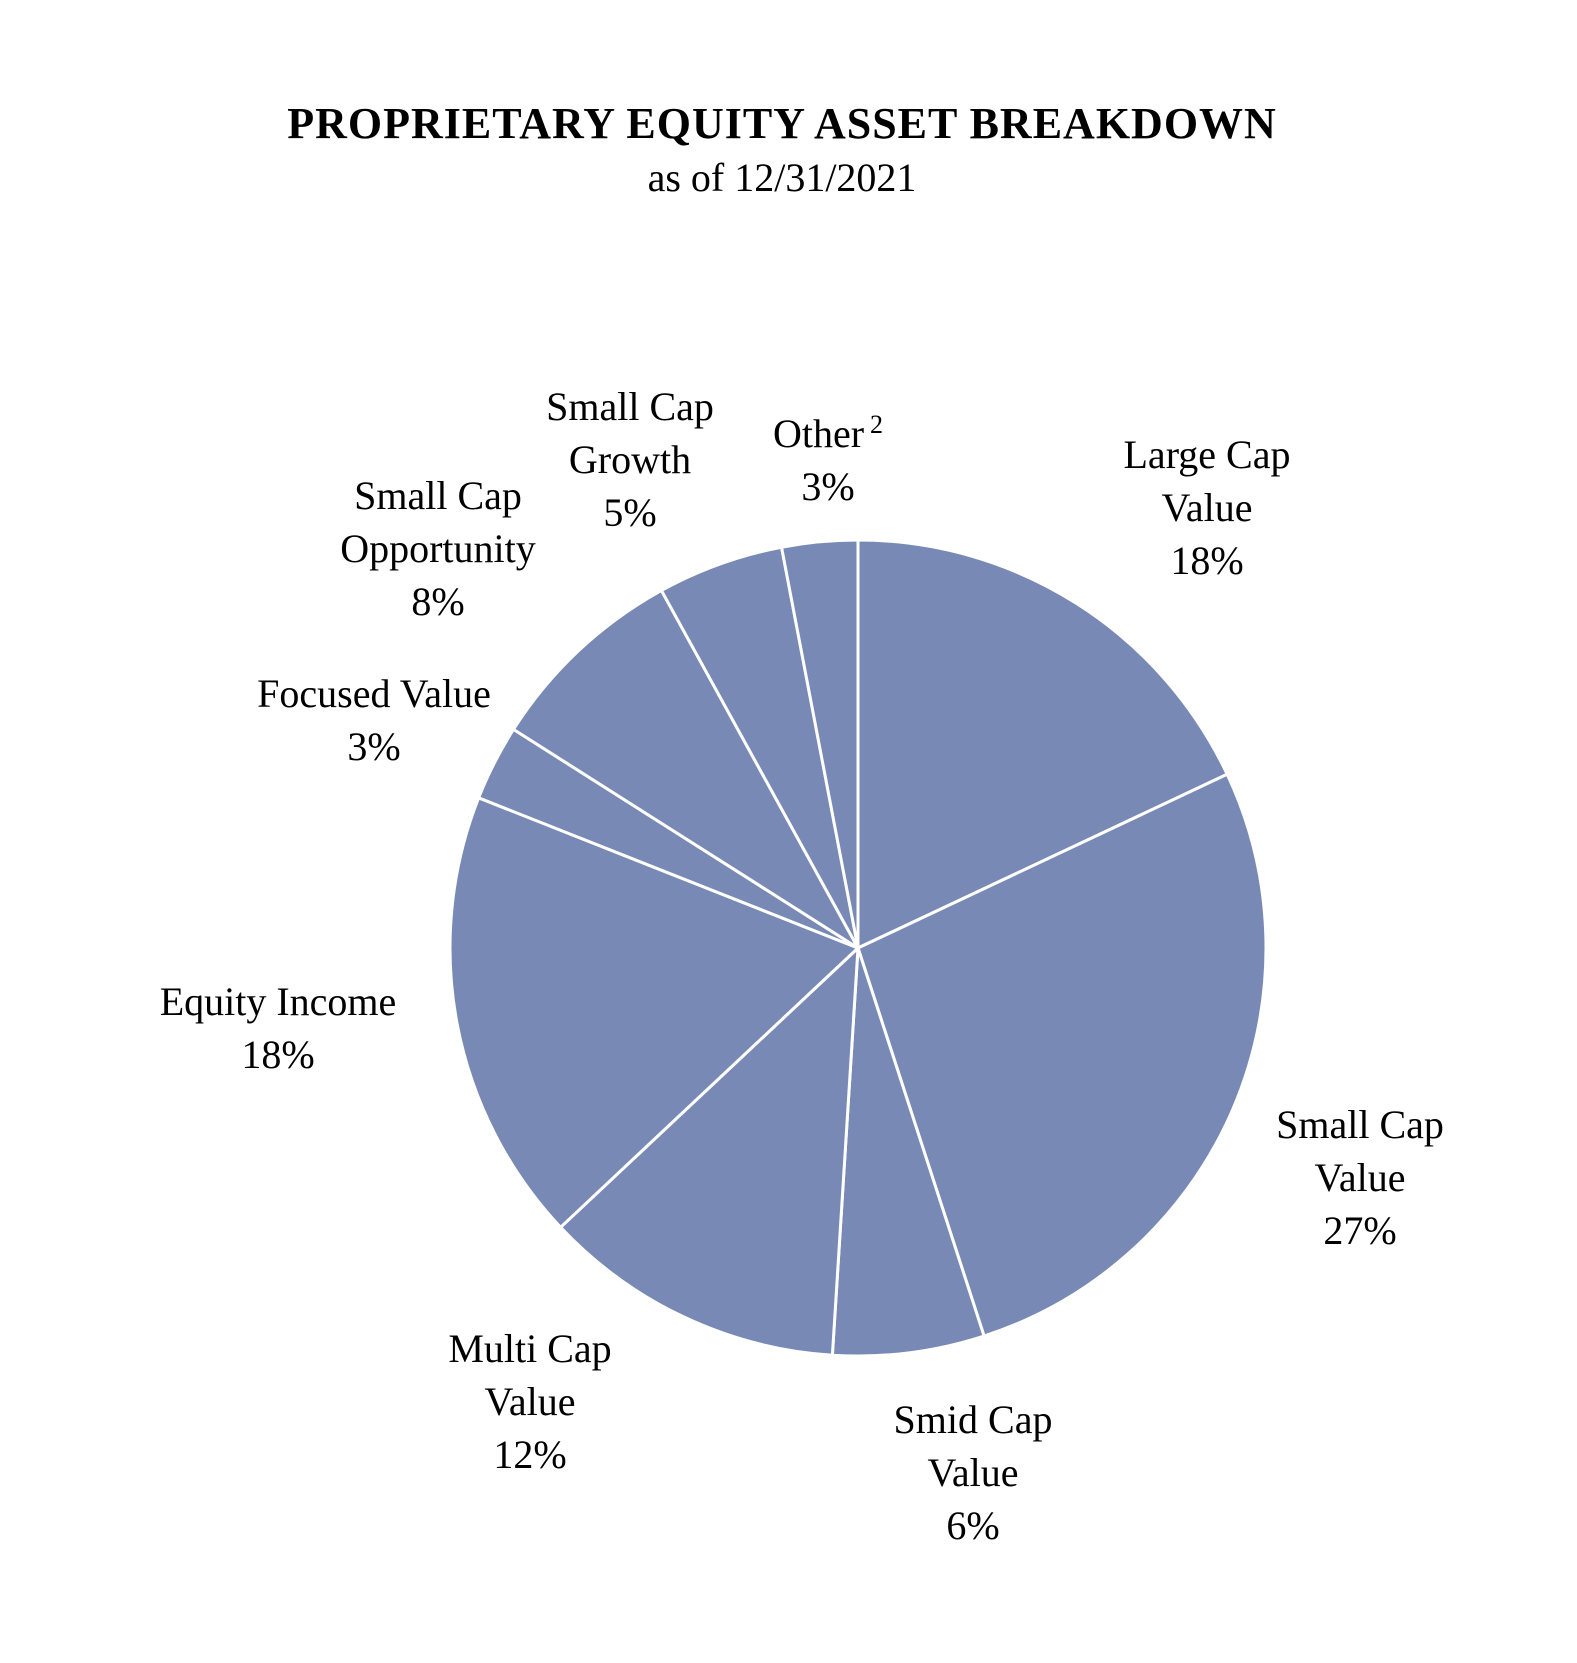 The width and height of the screenshot is (1577, 1663). What do you see at coordinates (278, 1028) in the screenshot?
I see `slice-label-equity-income: Equity Income 18%` at bounding box center [278, 1028].